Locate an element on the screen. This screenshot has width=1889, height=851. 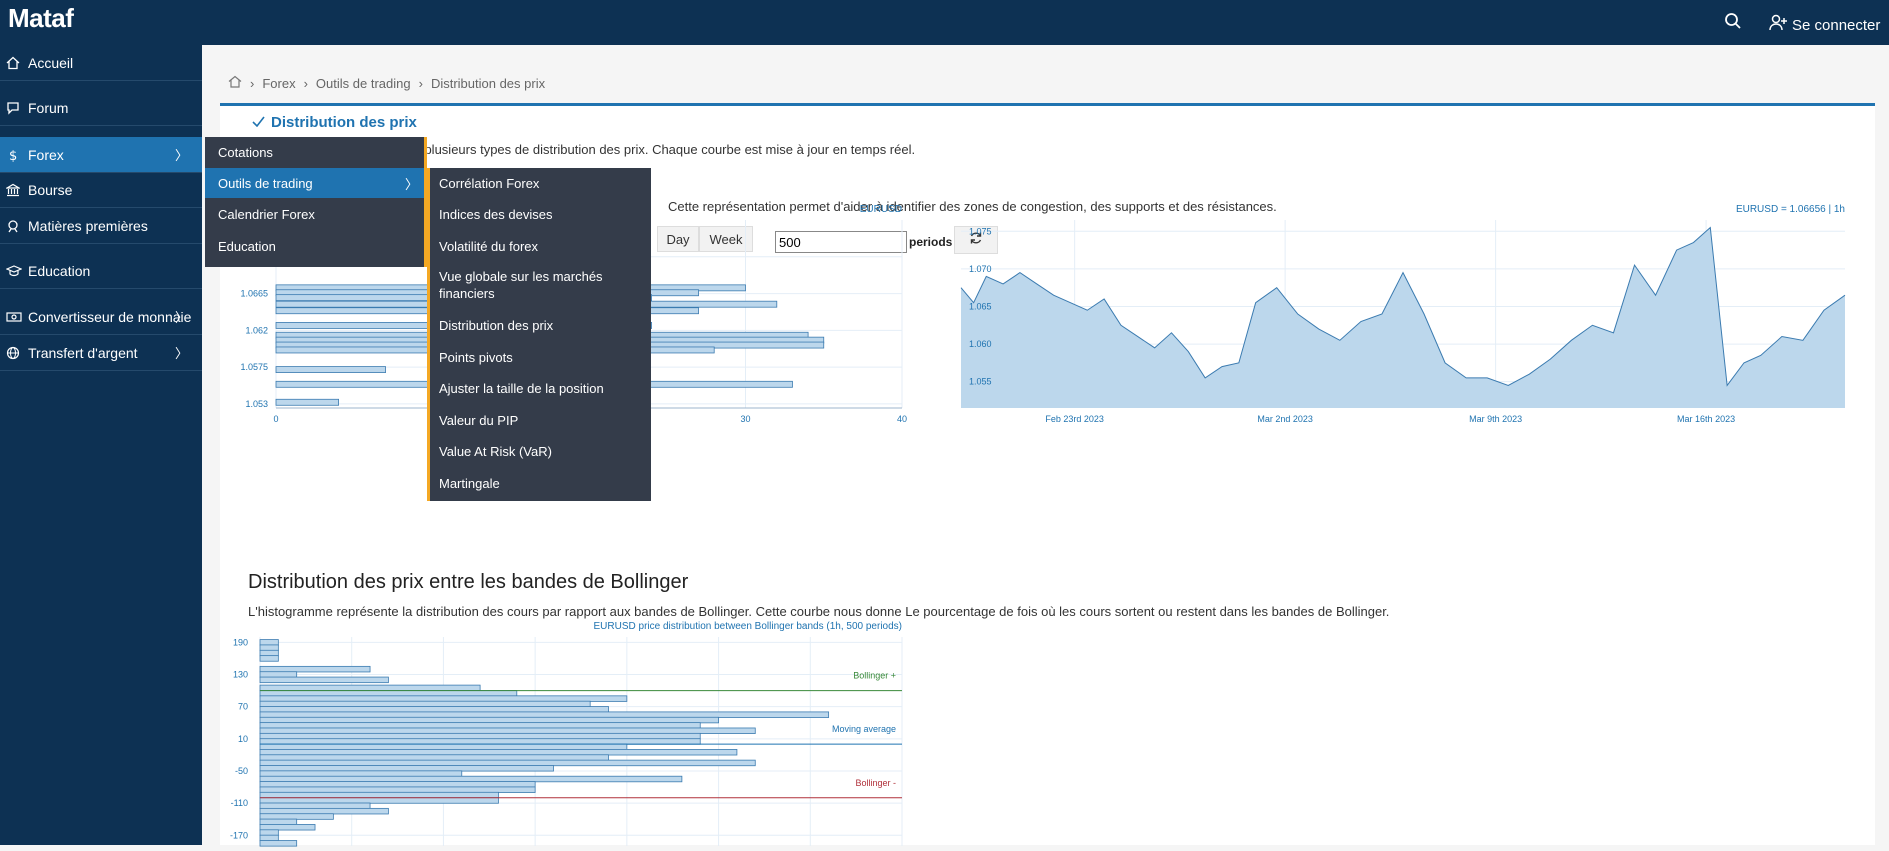
y-tick-label: 1.053 is located at coordinates (256, 404).